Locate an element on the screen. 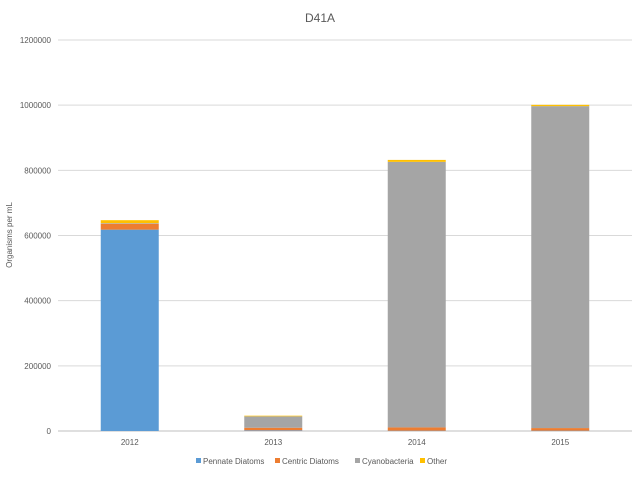 Image resolution: width=640 pixels, height=480 pixels. y-tick-label: 0 is located at coordinates (49, 431).